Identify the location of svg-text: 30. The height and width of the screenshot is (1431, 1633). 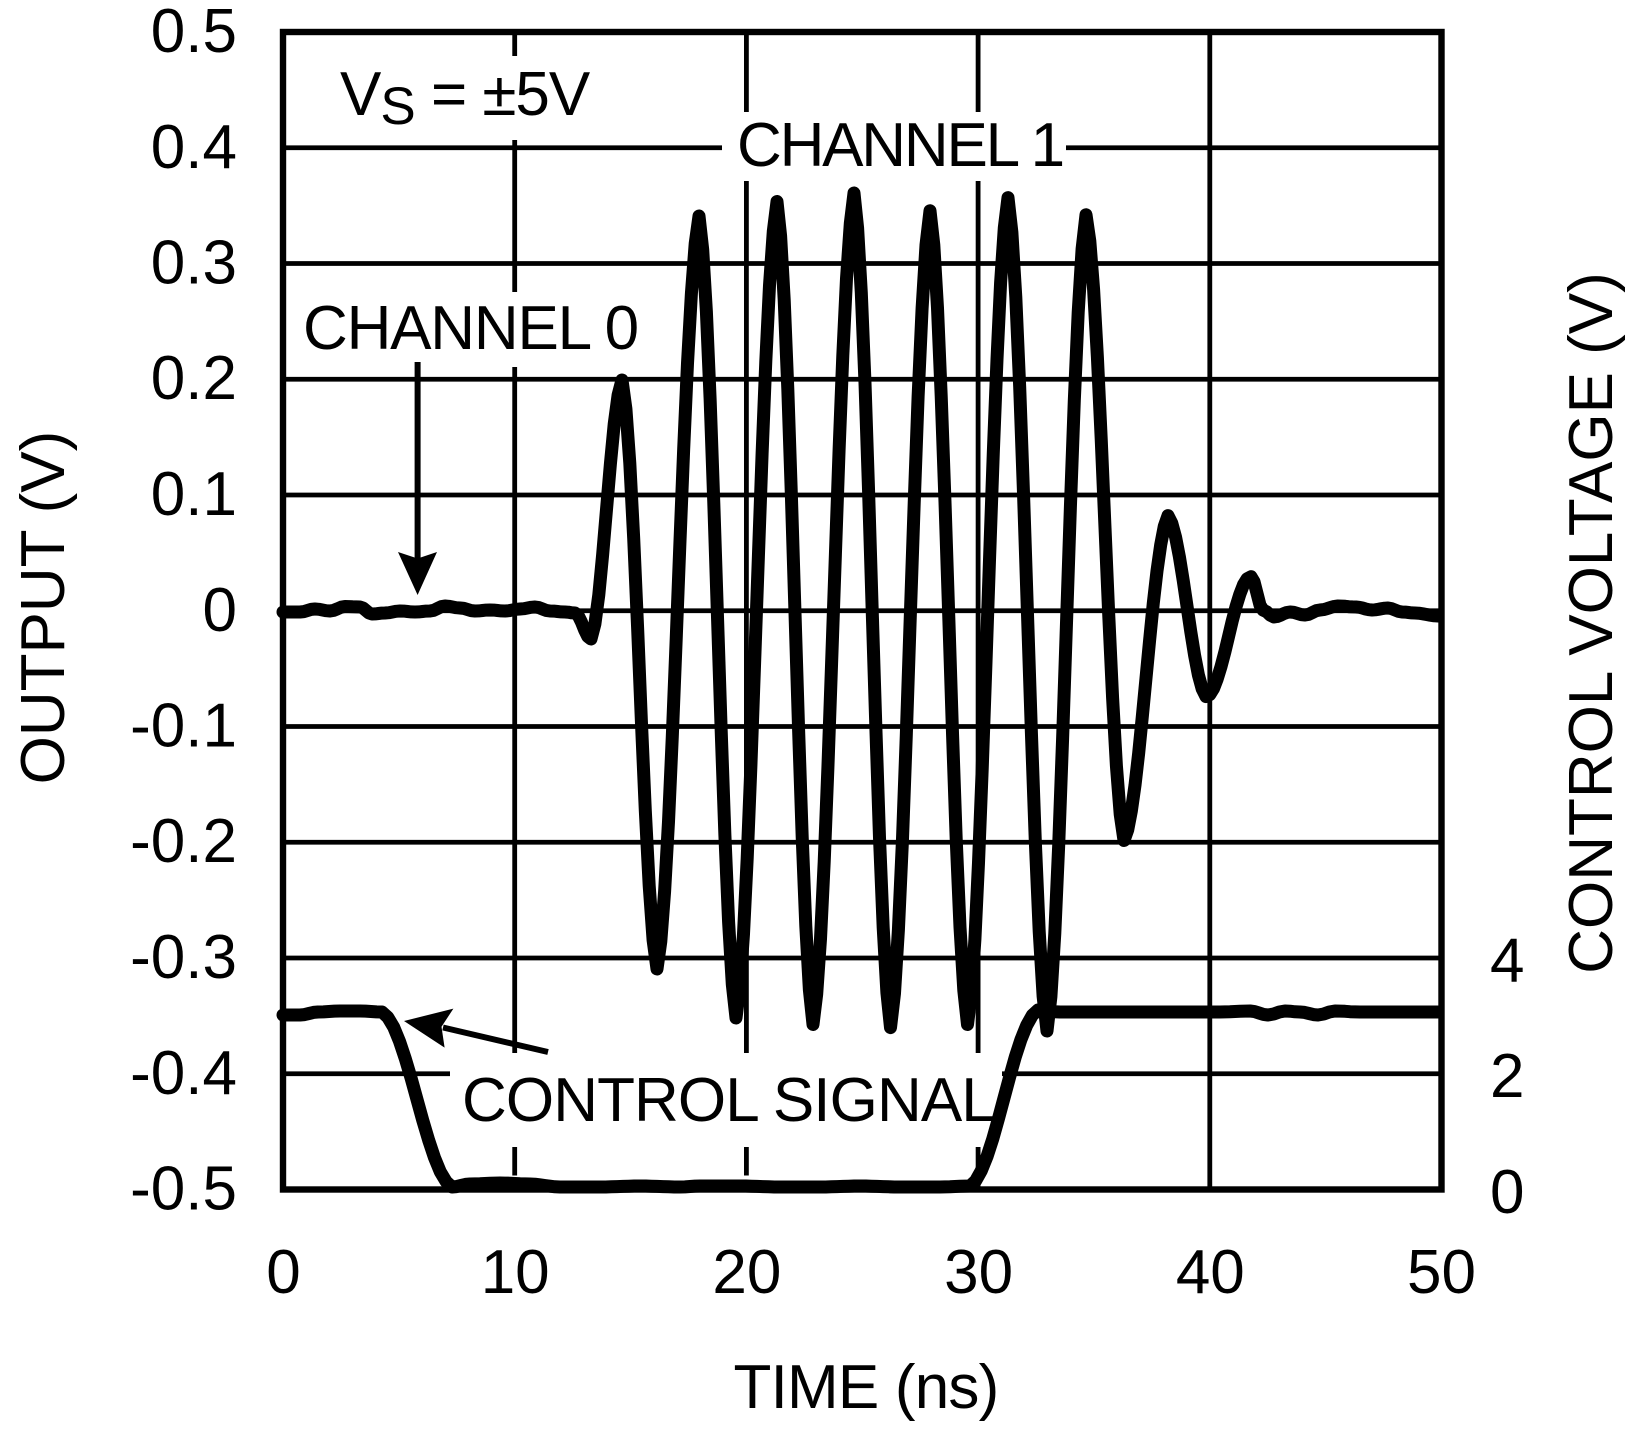
(978, 1272).